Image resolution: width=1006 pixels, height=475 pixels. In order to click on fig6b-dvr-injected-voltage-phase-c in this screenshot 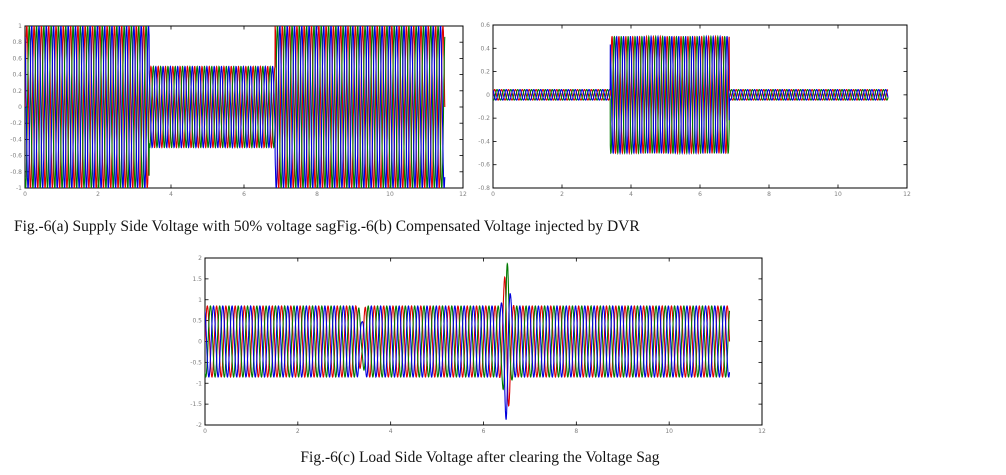, I will do `click(691, 95)`.